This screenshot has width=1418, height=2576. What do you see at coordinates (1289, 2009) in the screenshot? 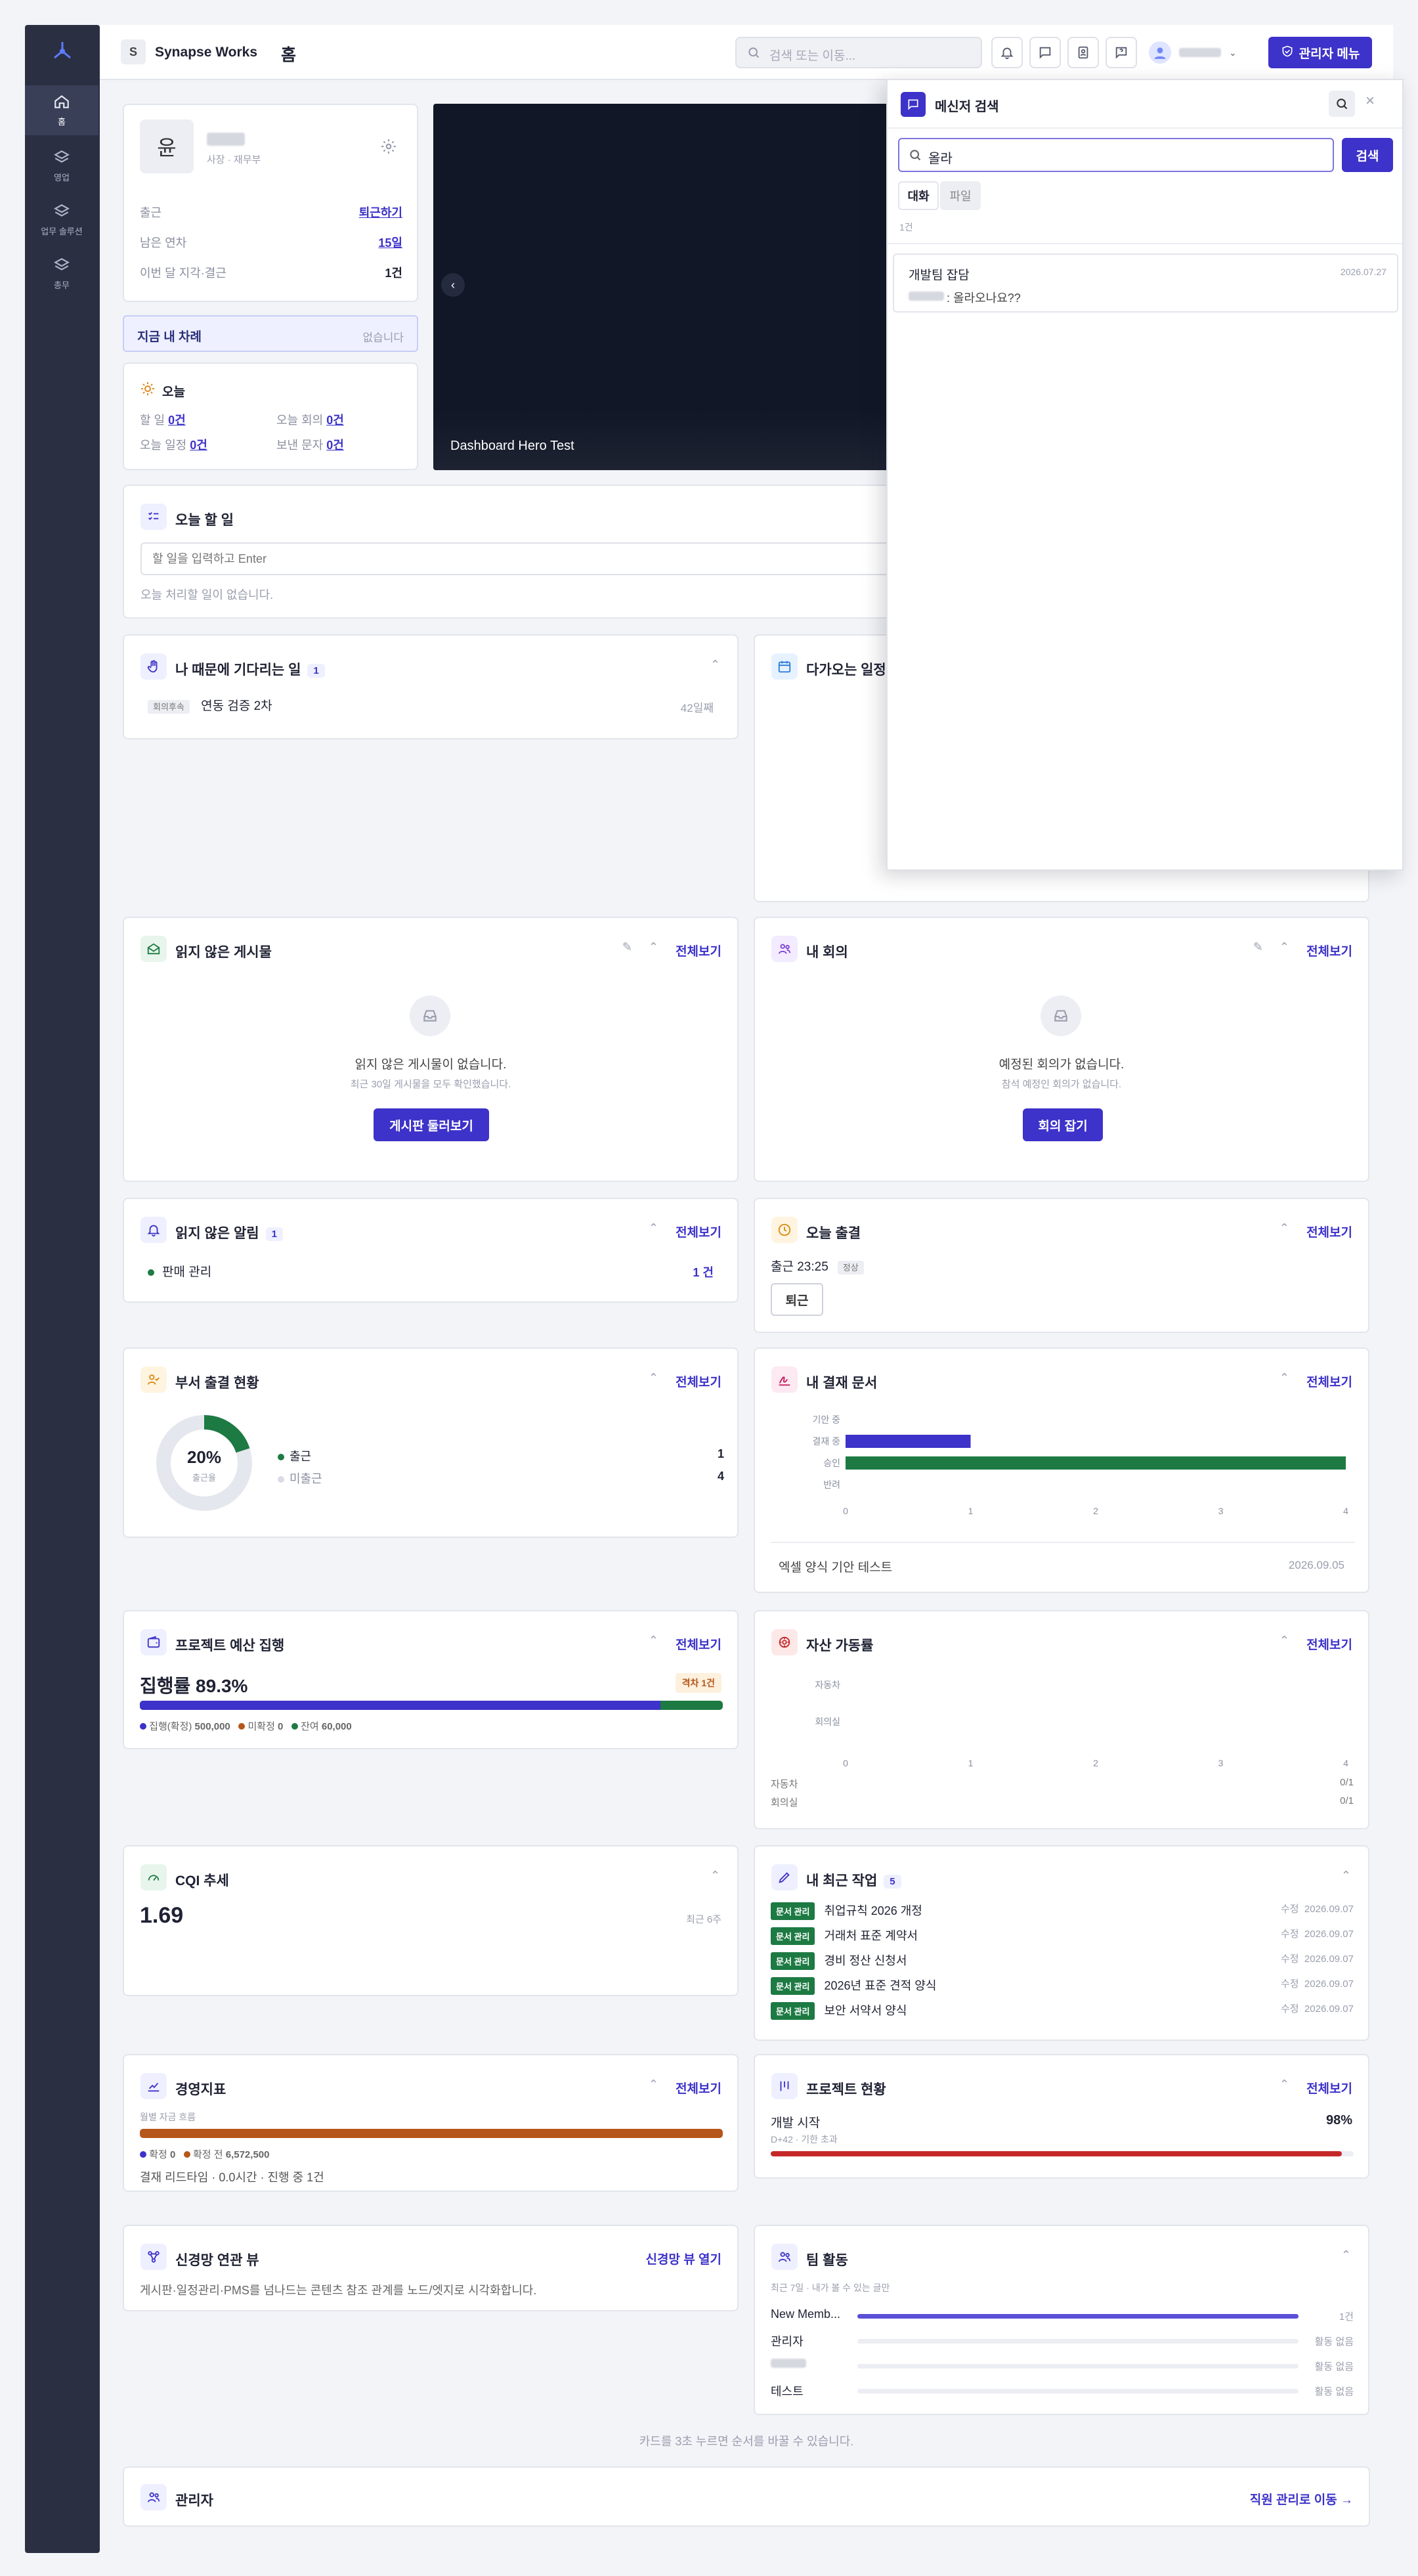
I see `item-action: 수정` at bounding box center [1289, 2009].